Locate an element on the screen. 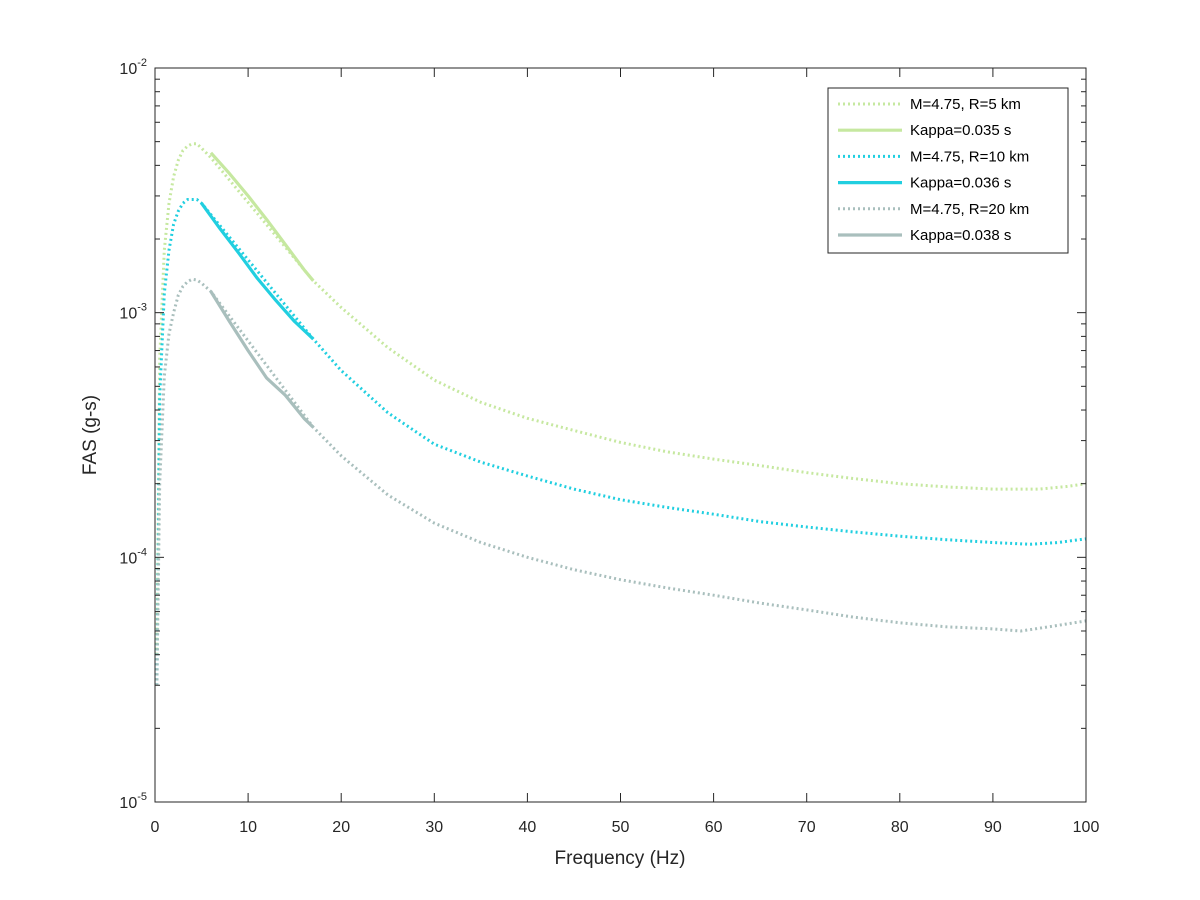 The height and width of the screenshot is (900, 1200). legend-label: Kappa=0.036 s is located at coordinates (960, 183).